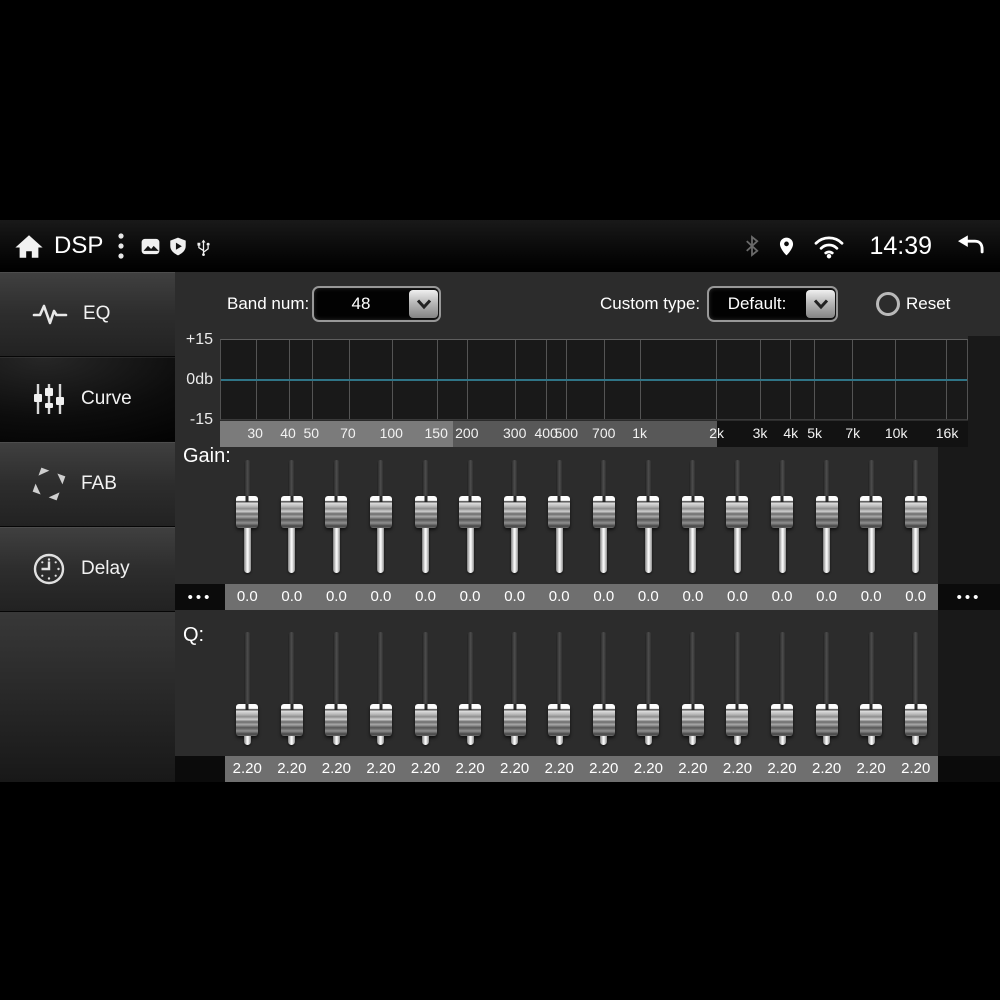 The height and width of the screenshot is (1000, 1000). I want to click on overflow-menu-icon, so click(121, 246).